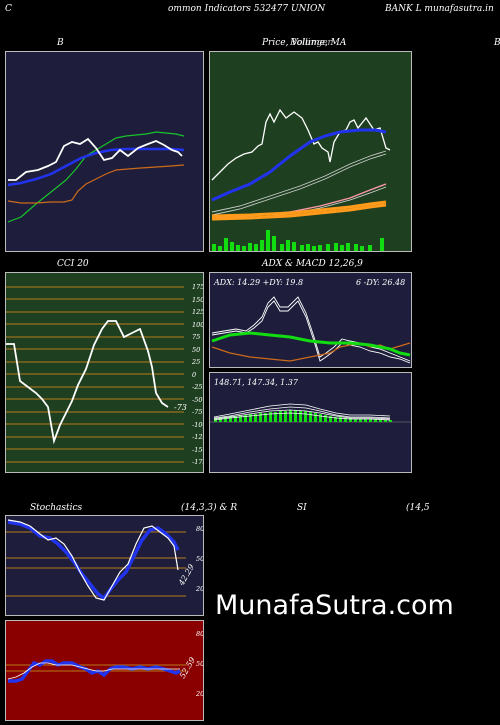  What do you see at coordinates (198, 300) in the screenshot?
I see `cci-tick: 150` at bounding box center [198, 300].